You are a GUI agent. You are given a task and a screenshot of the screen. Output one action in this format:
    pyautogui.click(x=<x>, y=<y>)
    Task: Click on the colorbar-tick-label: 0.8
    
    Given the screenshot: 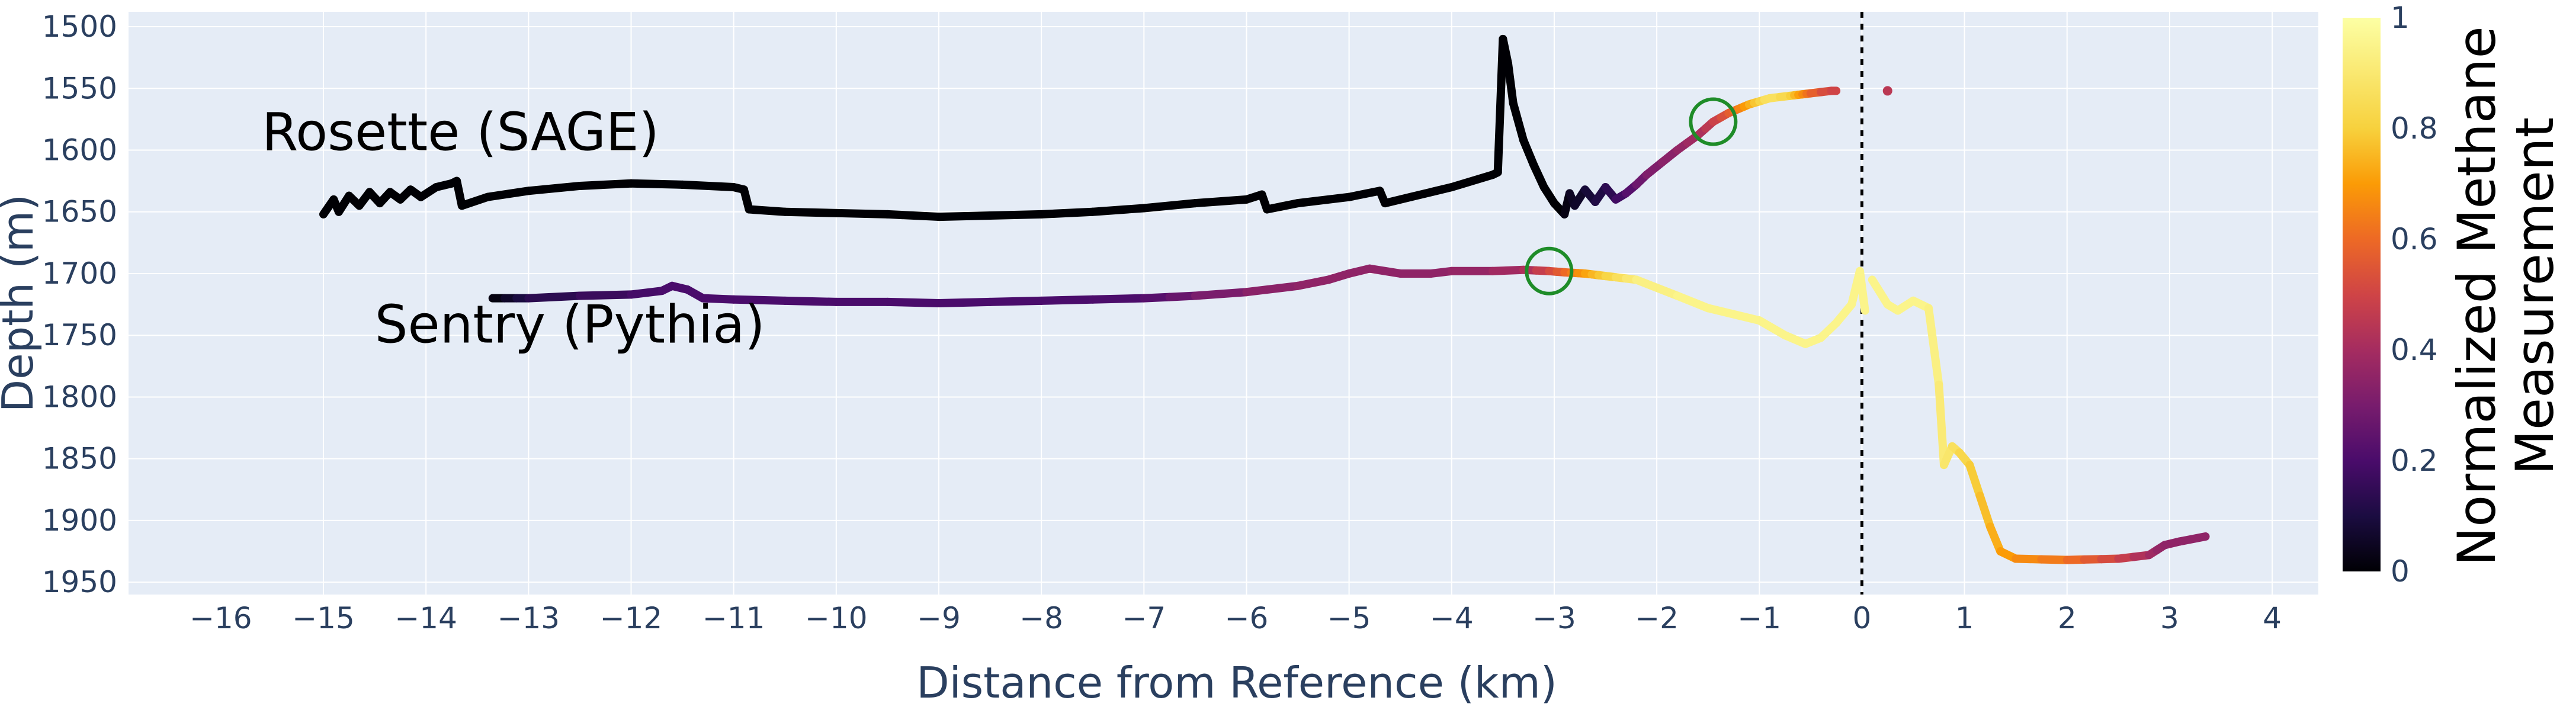 What is the action you would take?
    pyautogui.click(x=2414, y=128)
    